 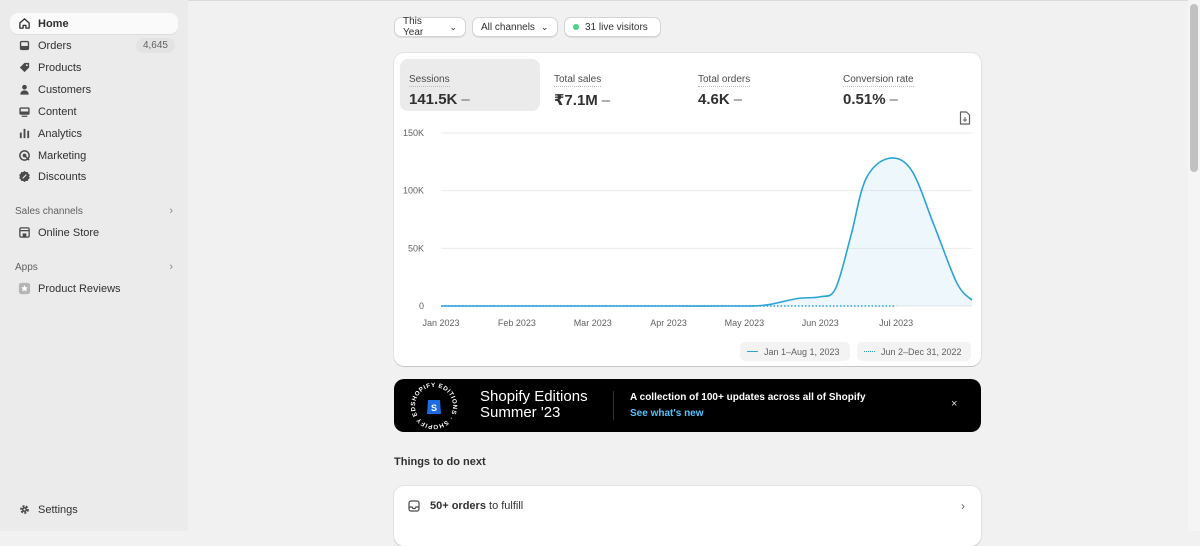 I want to click on y-tick-label: 0, so click(x=421, y=306).